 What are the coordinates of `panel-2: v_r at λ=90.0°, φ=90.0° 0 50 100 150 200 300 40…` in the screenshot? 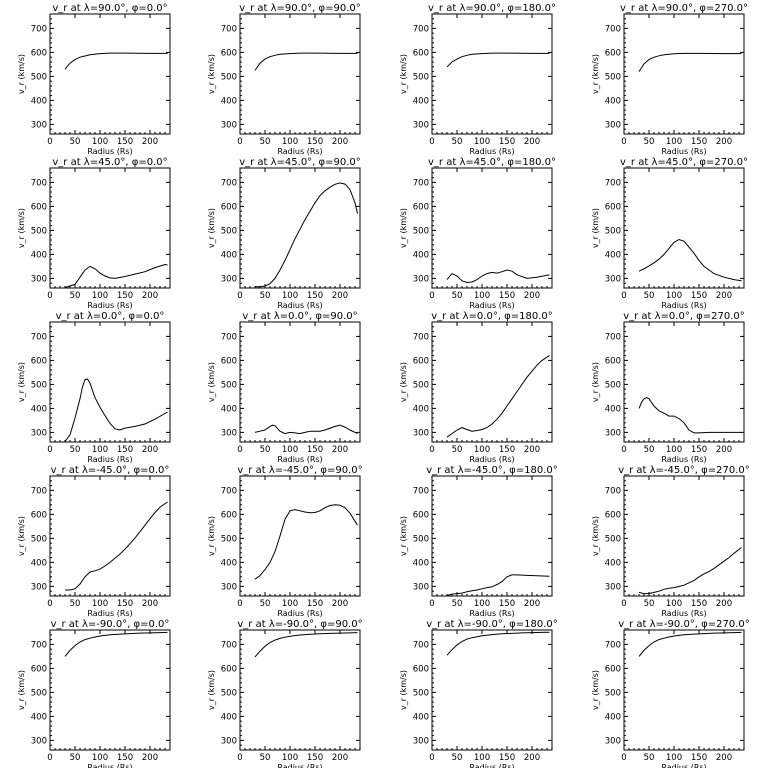 It's located at (284, 79).